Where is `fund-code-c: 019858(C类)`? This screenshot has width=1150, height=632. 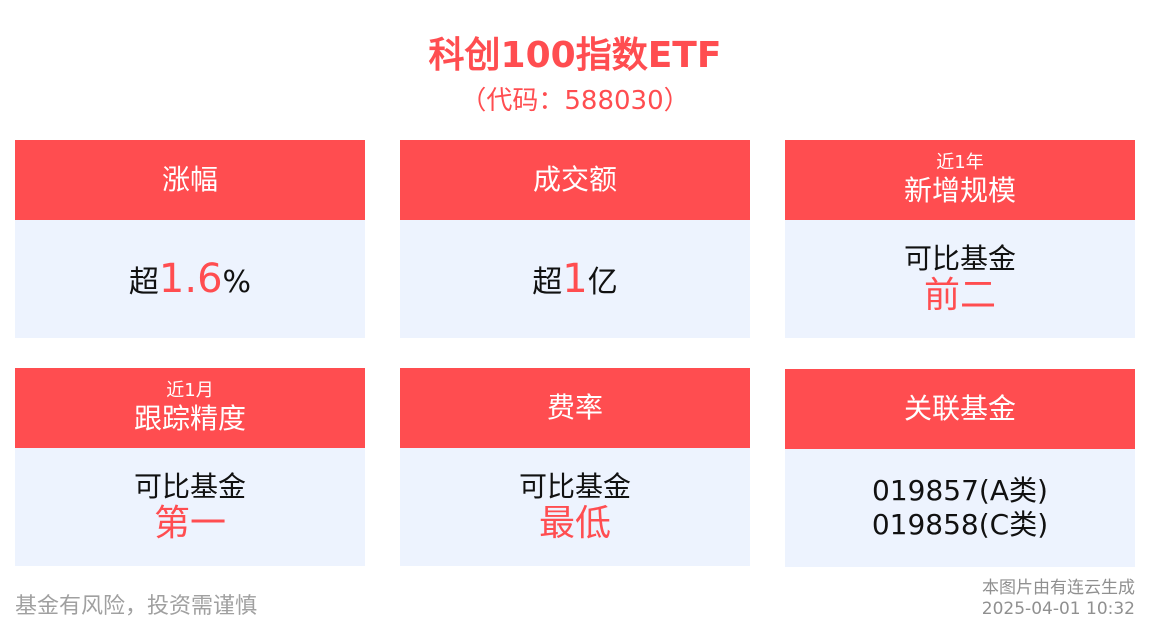
fund-code-c: 019858(C类) is located at coordinates (960, 524).